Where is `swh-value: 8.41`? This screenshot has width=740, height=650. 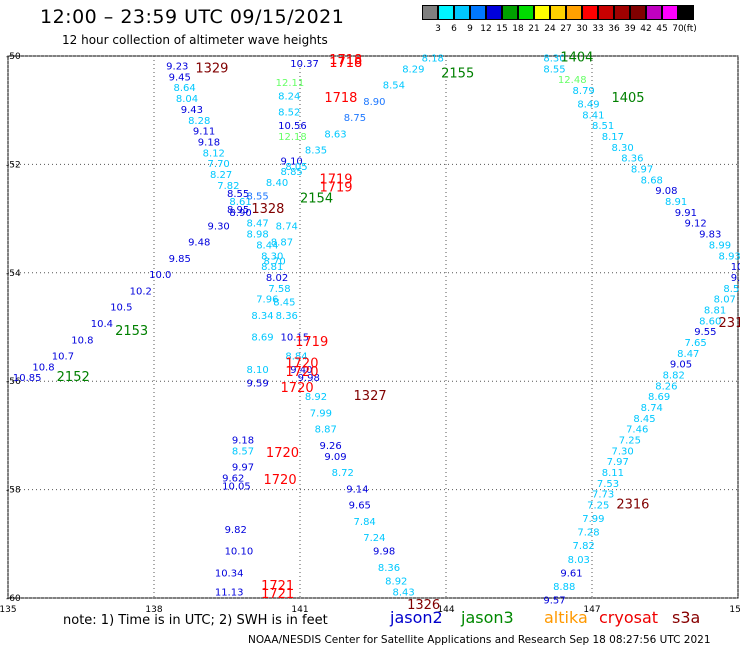 swh-value: 8.41 is located at coordinates (593, 115).